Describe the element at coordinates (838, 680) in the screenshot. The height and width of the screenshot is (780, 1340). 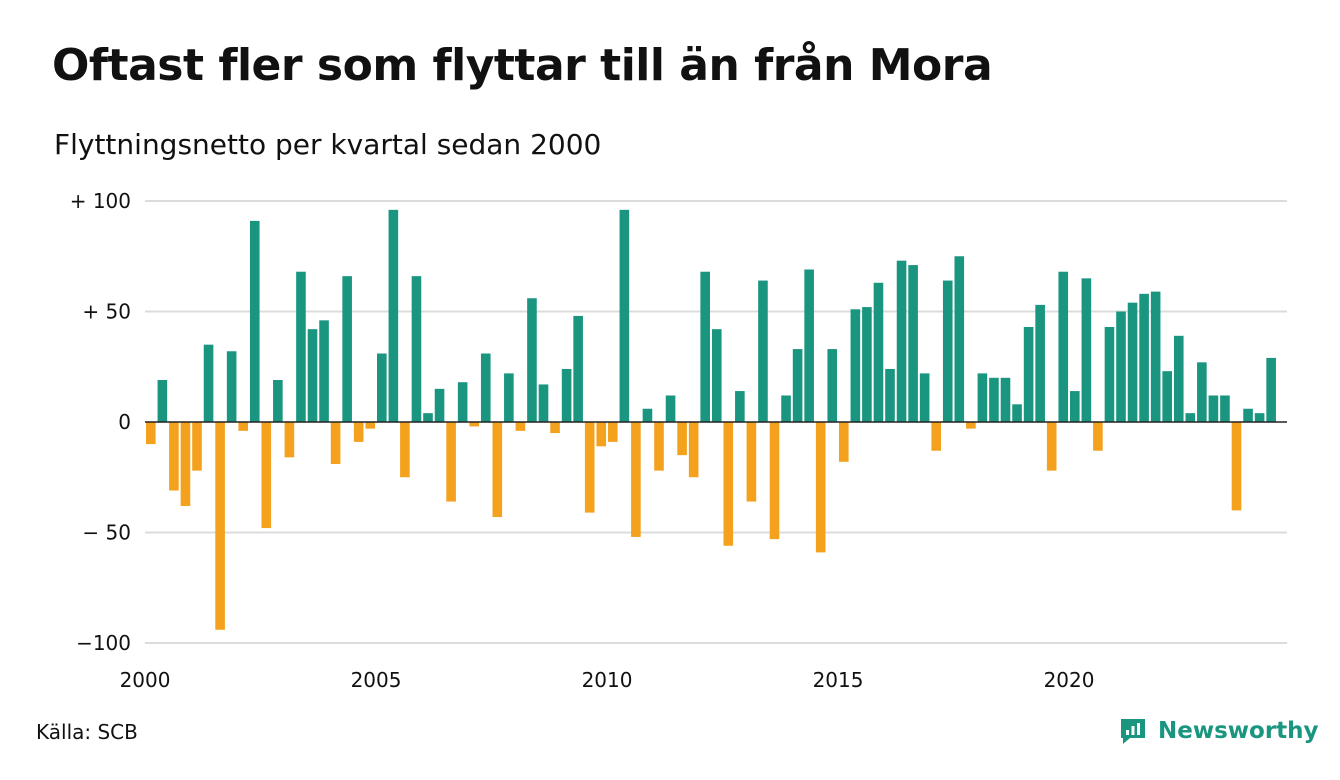
I see `x-tick-label: 2015` at that location.